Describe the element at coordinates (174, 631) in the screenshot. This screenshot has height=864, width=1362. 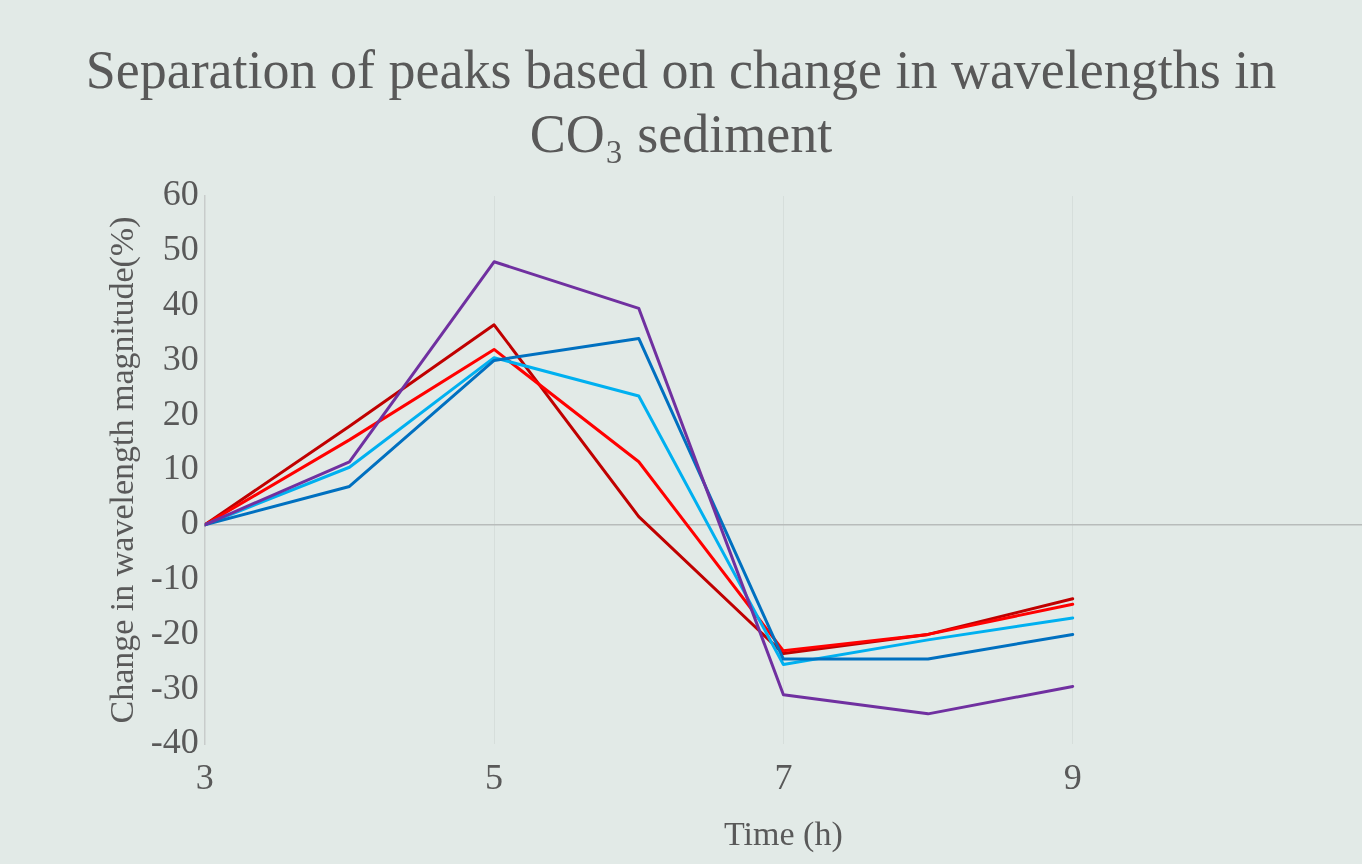
I see `y-tick-label: -20` at that location.